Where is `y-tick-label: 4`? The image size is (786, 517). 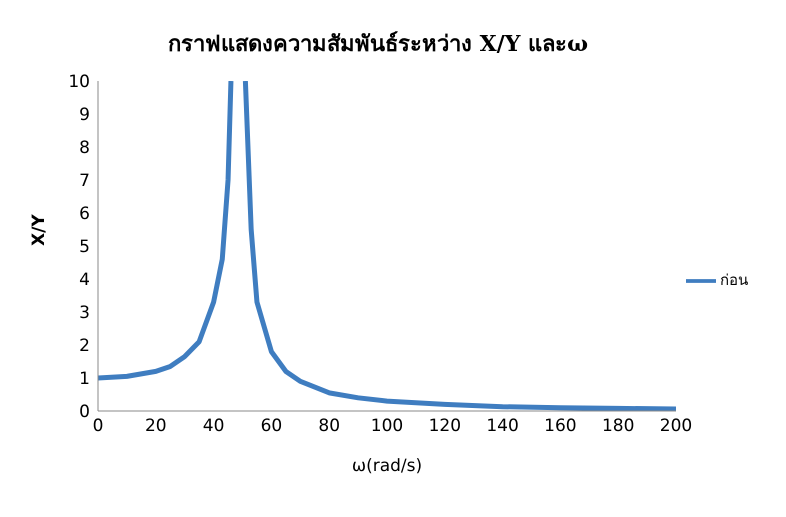 y-tick-label: 4 is located at coordinates (84, 280).